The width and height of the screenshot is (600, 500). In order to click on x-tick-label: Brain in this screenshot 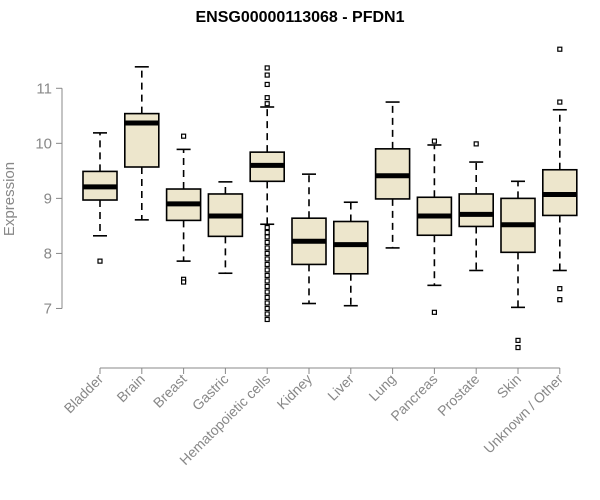, I will do `click(130, 388)`.